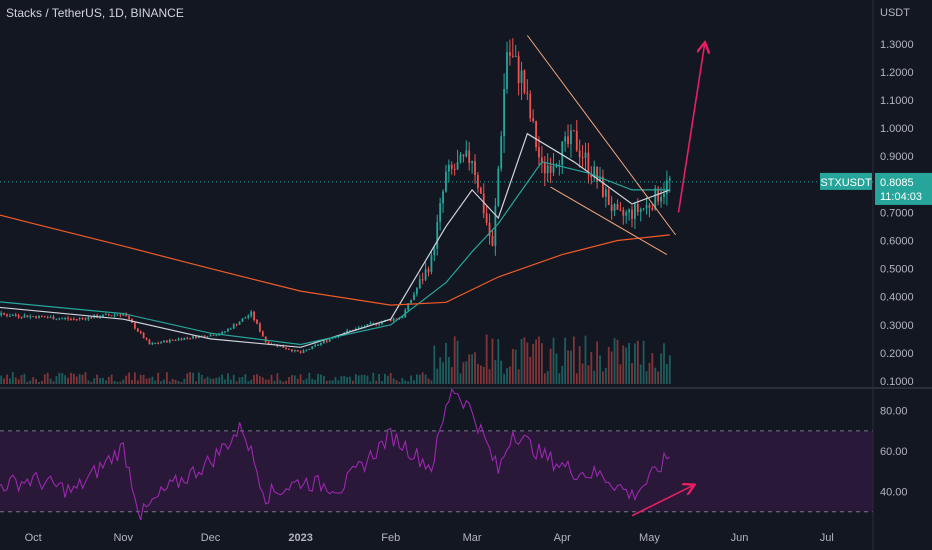 This screenshot has height=550, width=932. I want to click on price-tick-label: 1.1000, so click(897, 101).